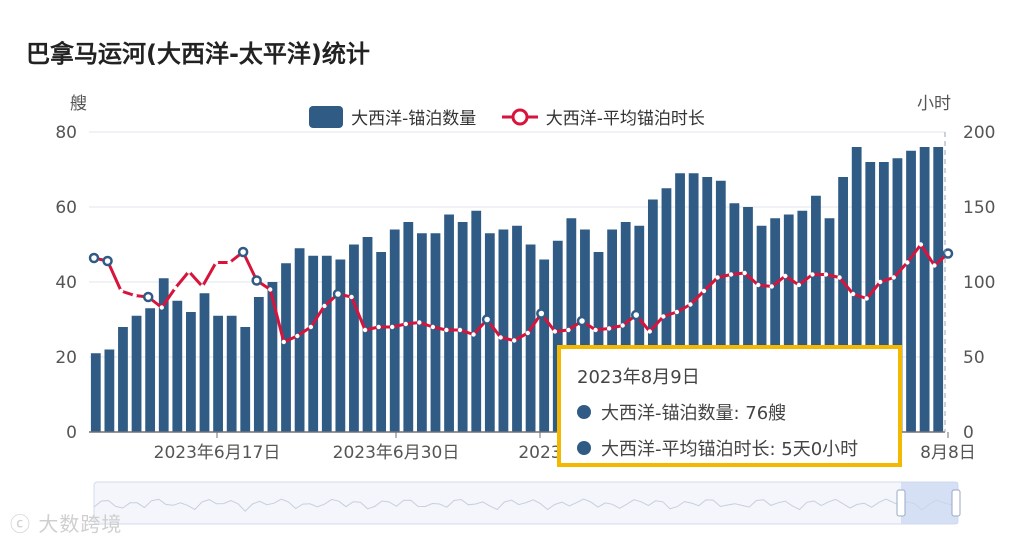  I want to click on left-axis-unit: 艘, so click(78, 104).